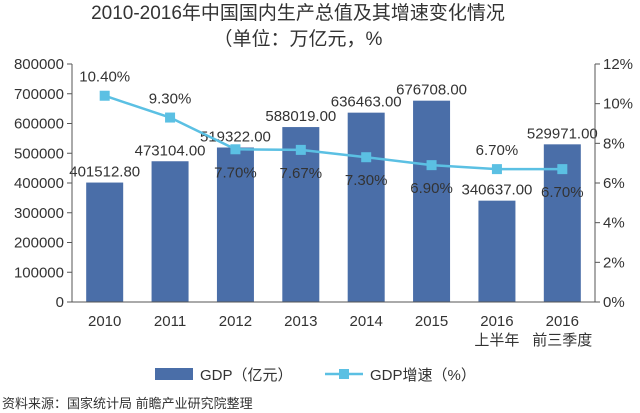  I want to click on left-tick-label: 600000, so click(39, 124).